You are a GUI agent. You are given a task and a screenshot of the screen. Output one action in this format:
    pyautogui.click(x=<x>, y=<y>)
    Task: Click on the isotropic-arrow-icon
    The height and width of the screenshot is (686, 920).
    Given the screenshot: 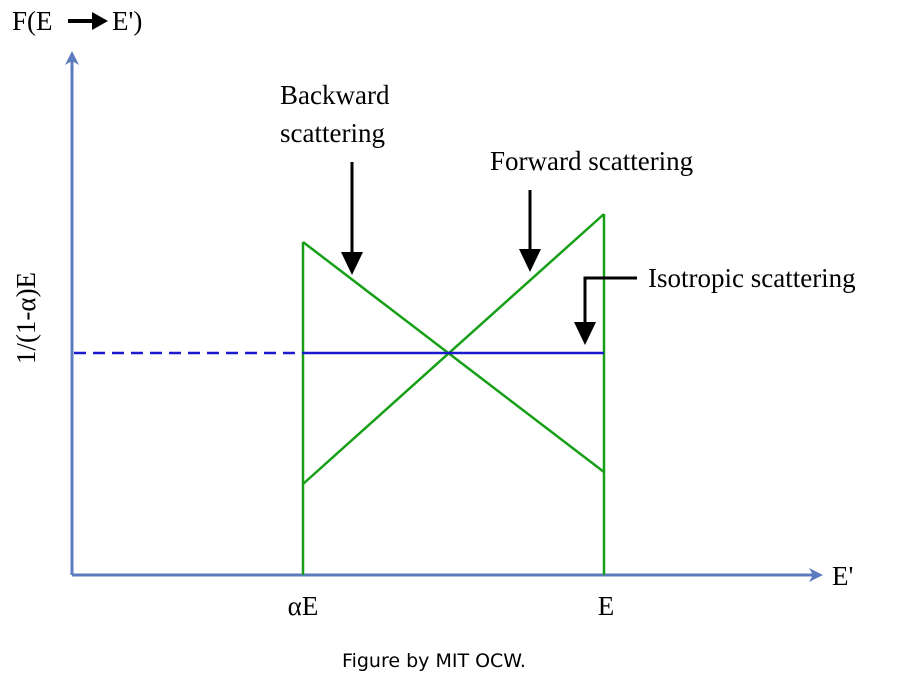 What is the action you would take?
    pyautogui.click(x=605, y=310)
    